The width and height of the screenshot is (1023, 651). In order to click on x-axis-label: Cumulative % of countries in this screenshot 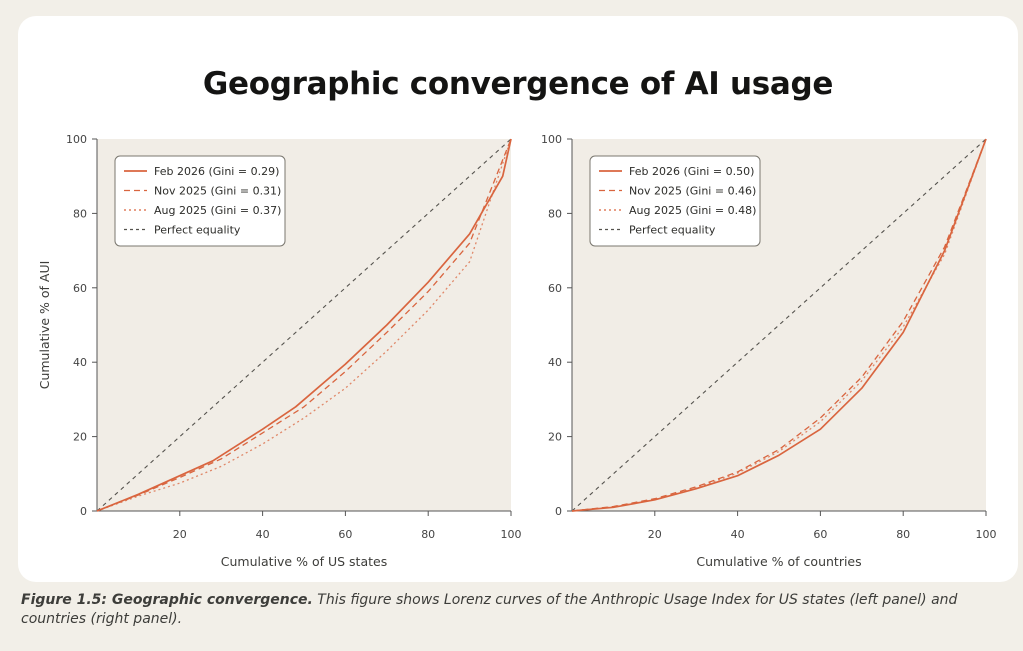, I will do `click(778, 561)`.